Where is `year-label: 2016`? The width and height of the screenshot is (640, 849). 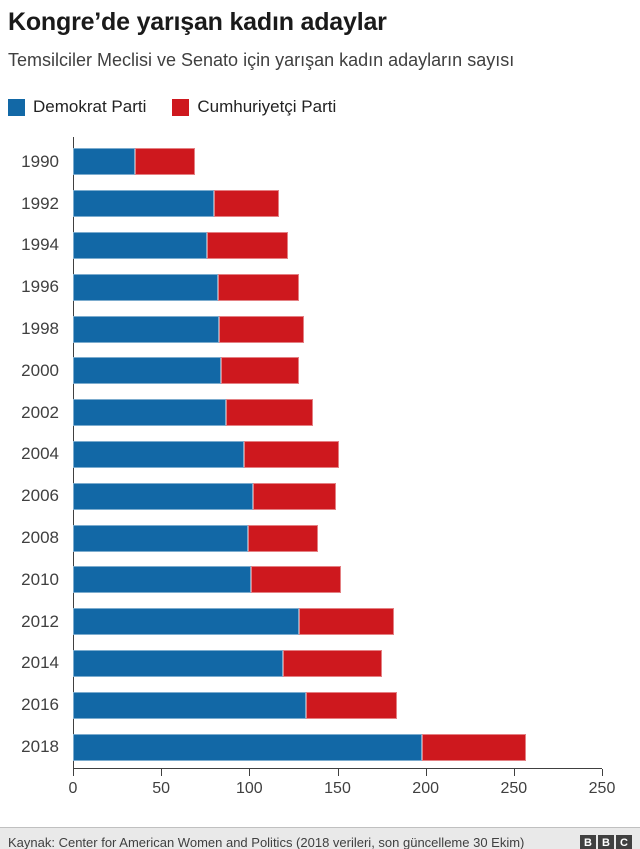 year-label: 2016 is located at coordinates (40, 705).